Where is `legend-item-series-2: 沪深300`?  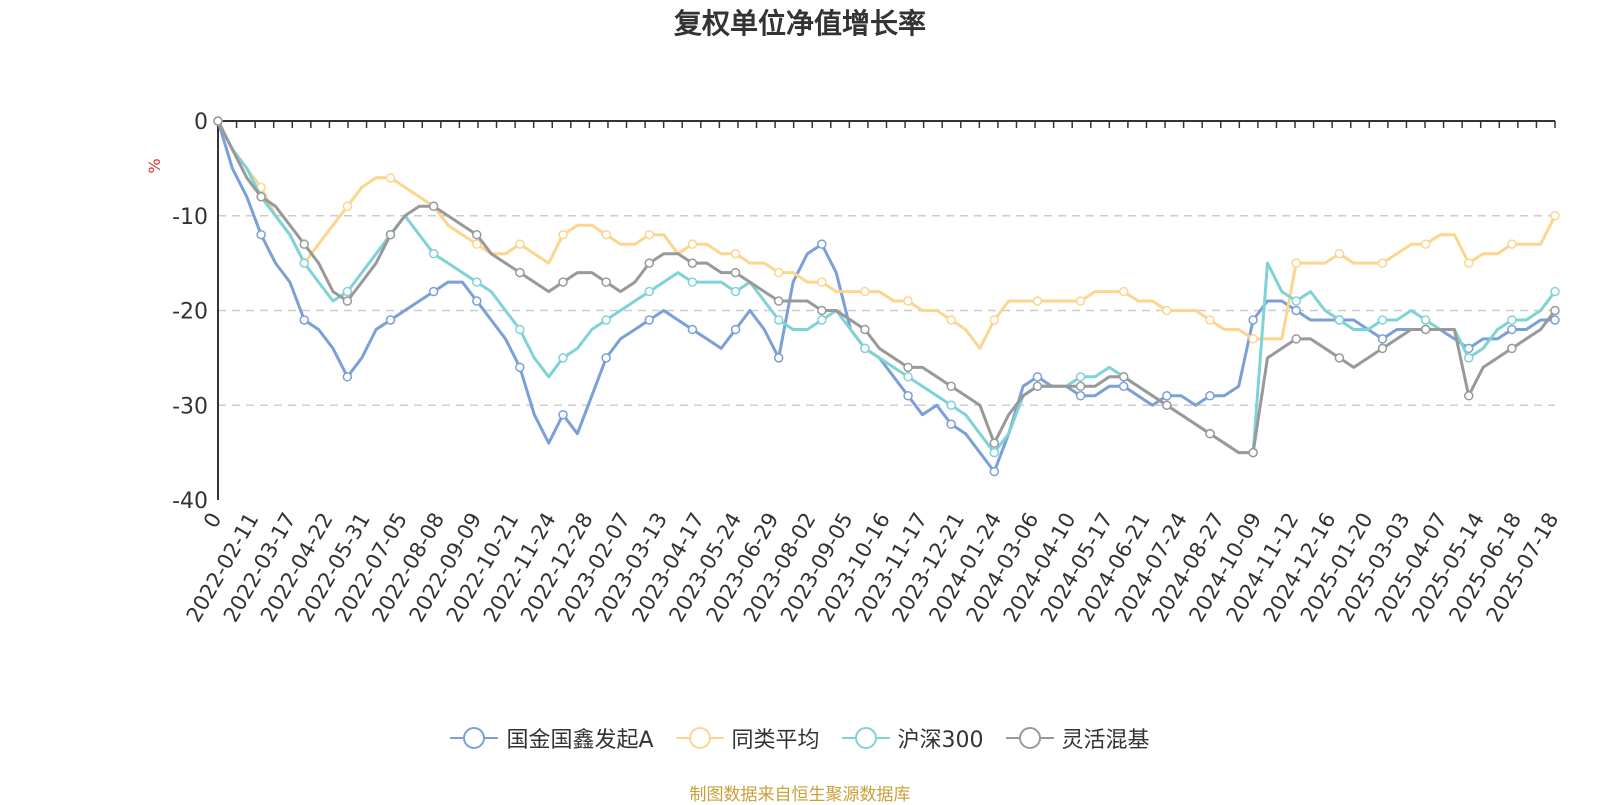
legend-item-series-2: 沪深300 is located at coordinates (912, 738).